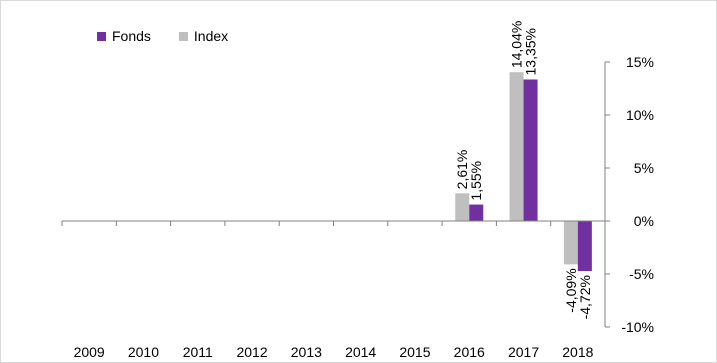 The height and width of the screenshot is (363, 717). I want to click on x-tick-label-2011: 2011, so click(198, 352).